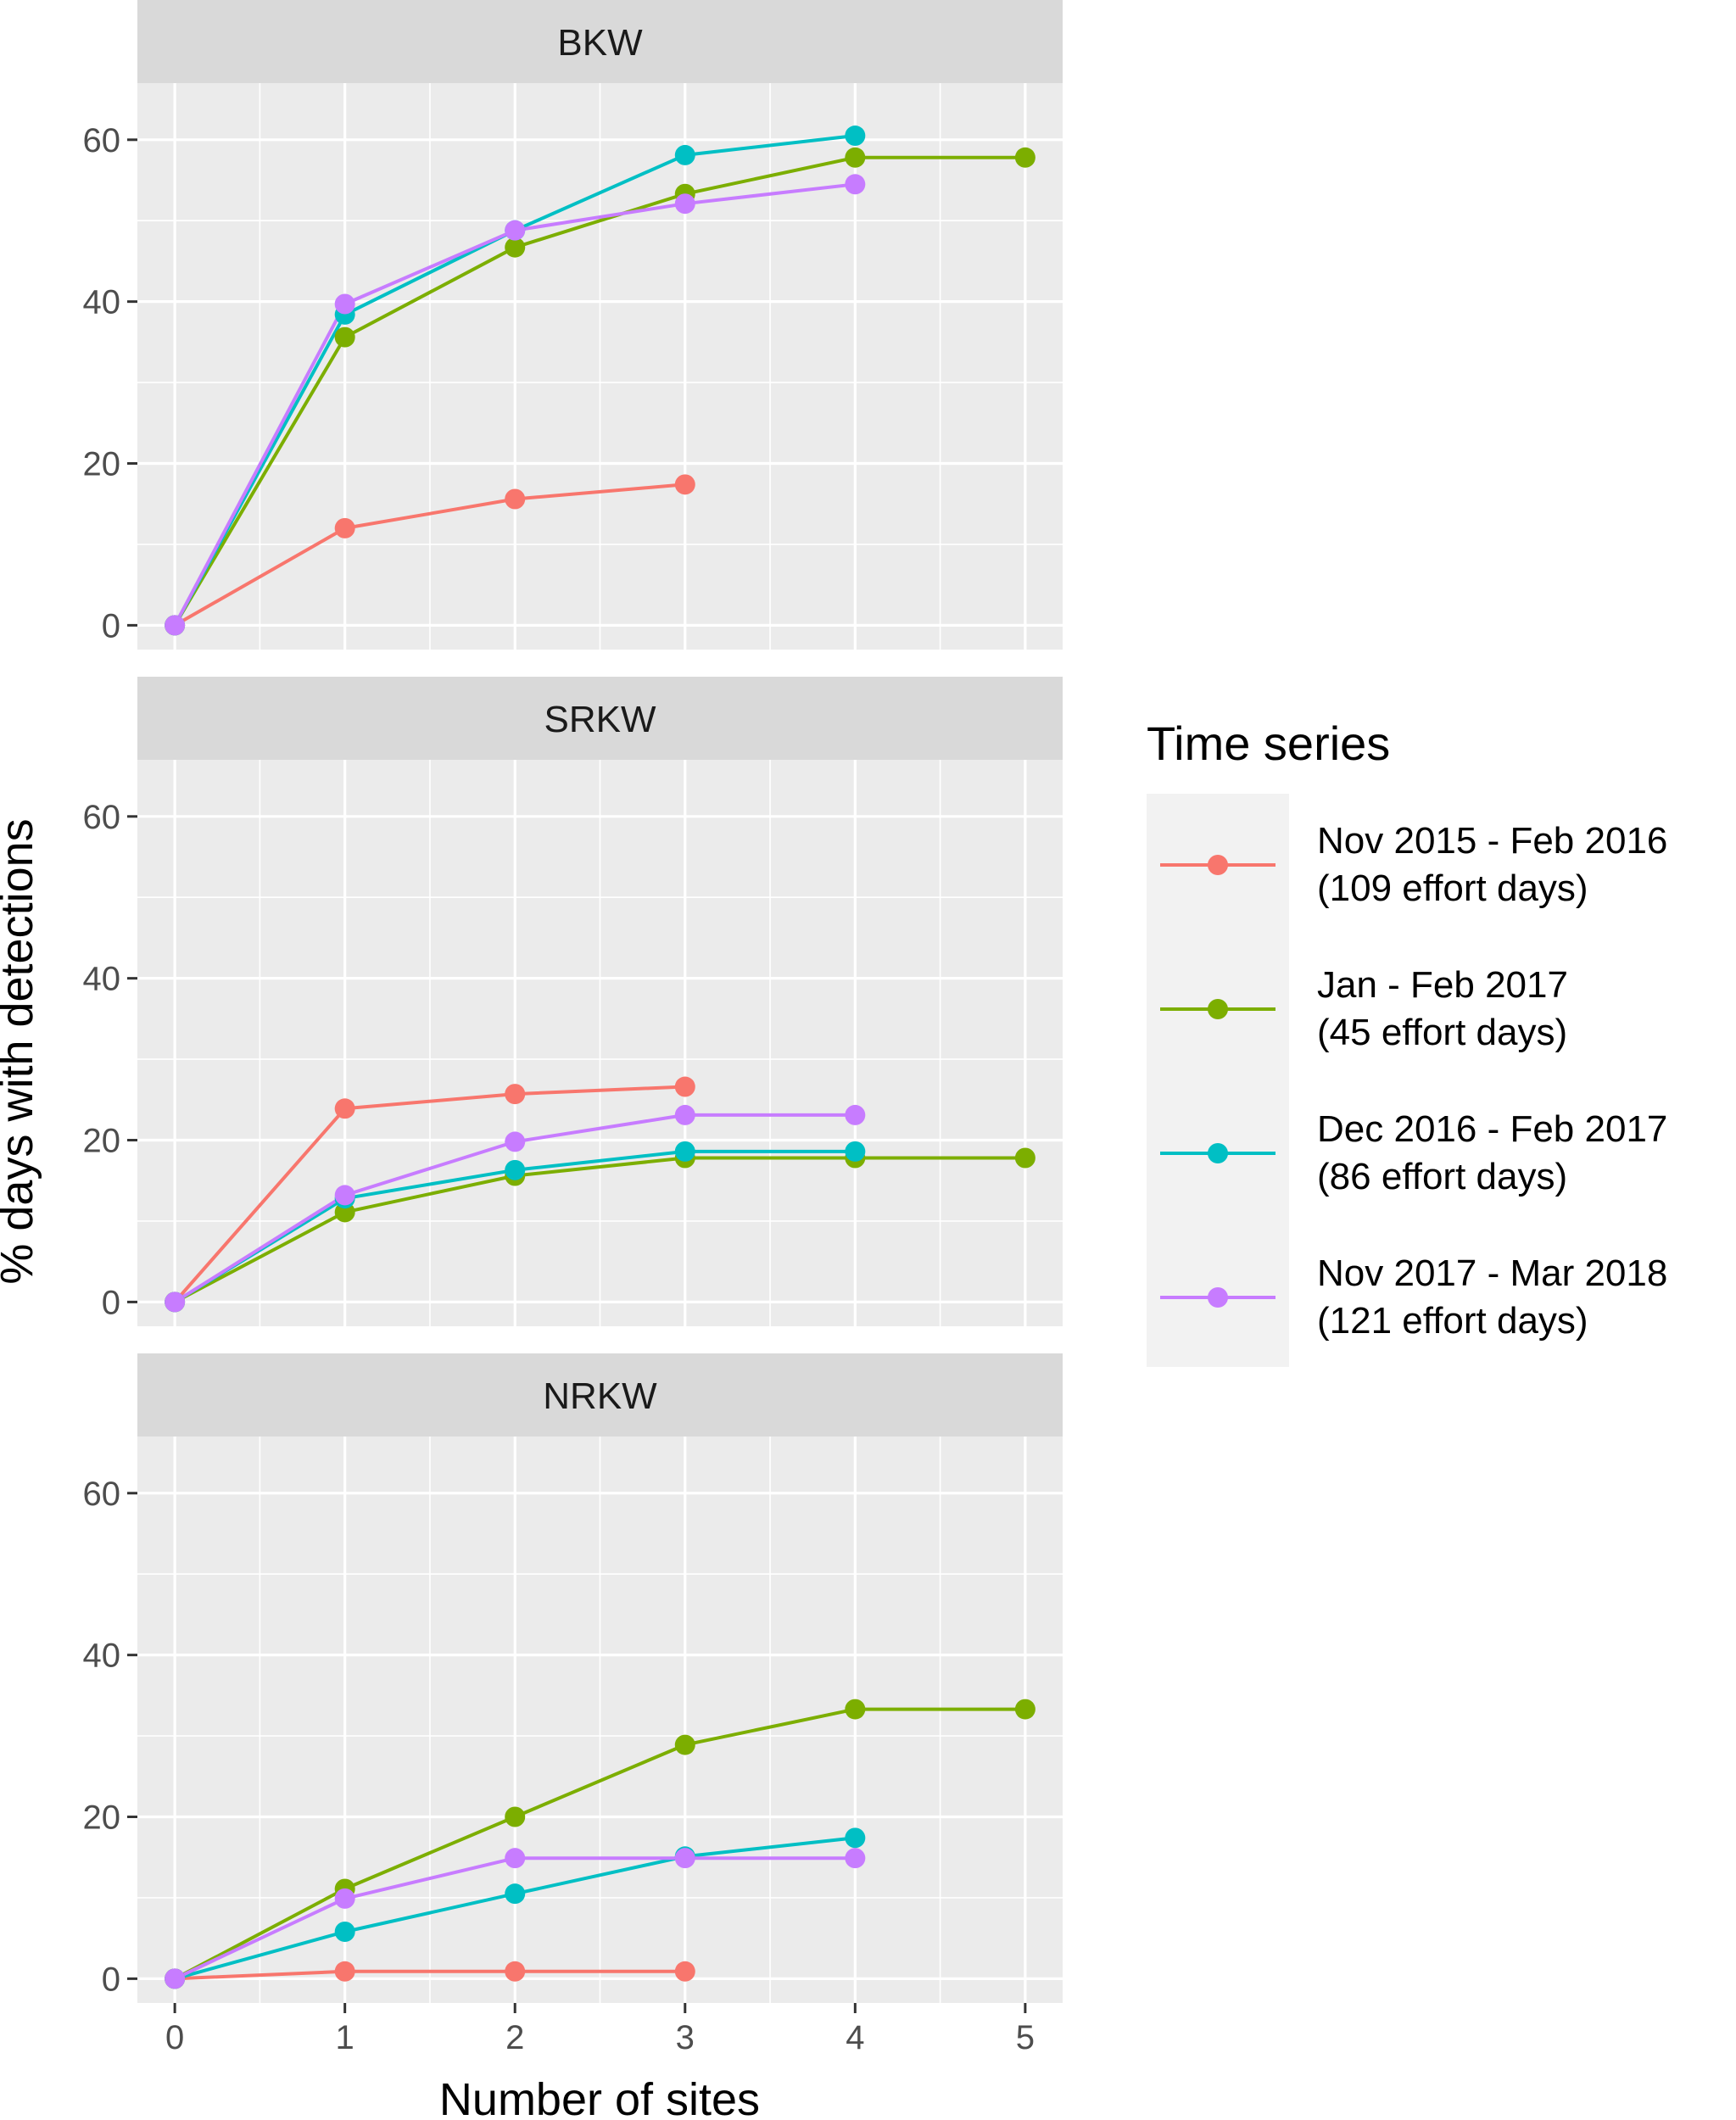 This screenshot has height=2120, width=1736. Describe the element at coordinates (1442, 1032) in the screenshot. I see `legend-label-line2: (45 effort days)` at that location.